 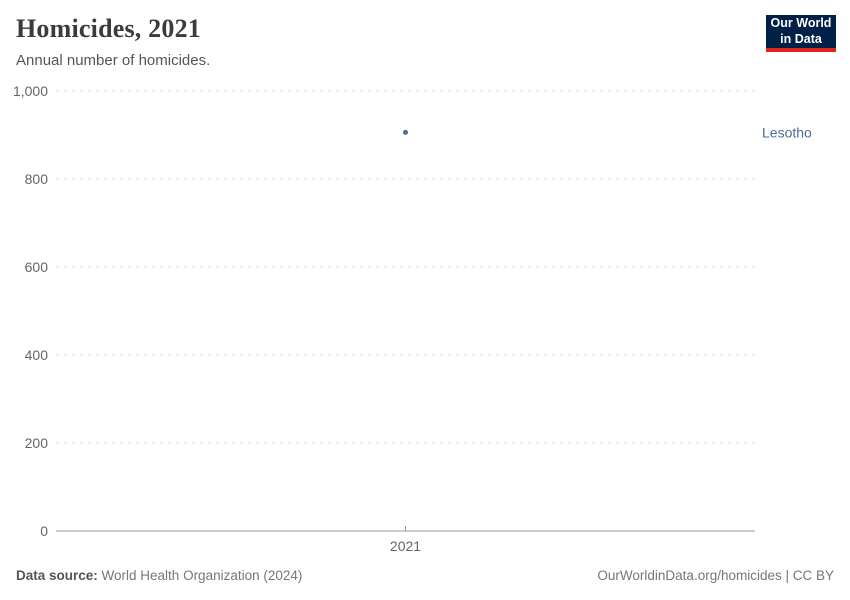 What do you see at coordinates (405, 546) in the screenshot?
I see `x-axis-tick-label: 2021` at bounding box center [405, 546].